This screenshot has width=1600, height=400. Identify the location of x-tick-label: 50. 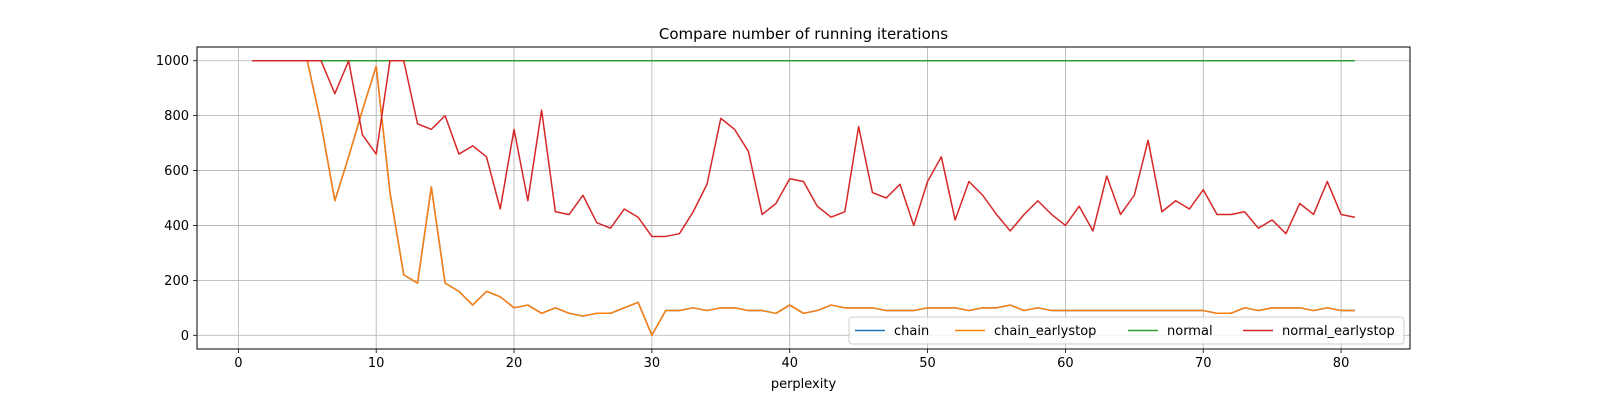
(927, 363).